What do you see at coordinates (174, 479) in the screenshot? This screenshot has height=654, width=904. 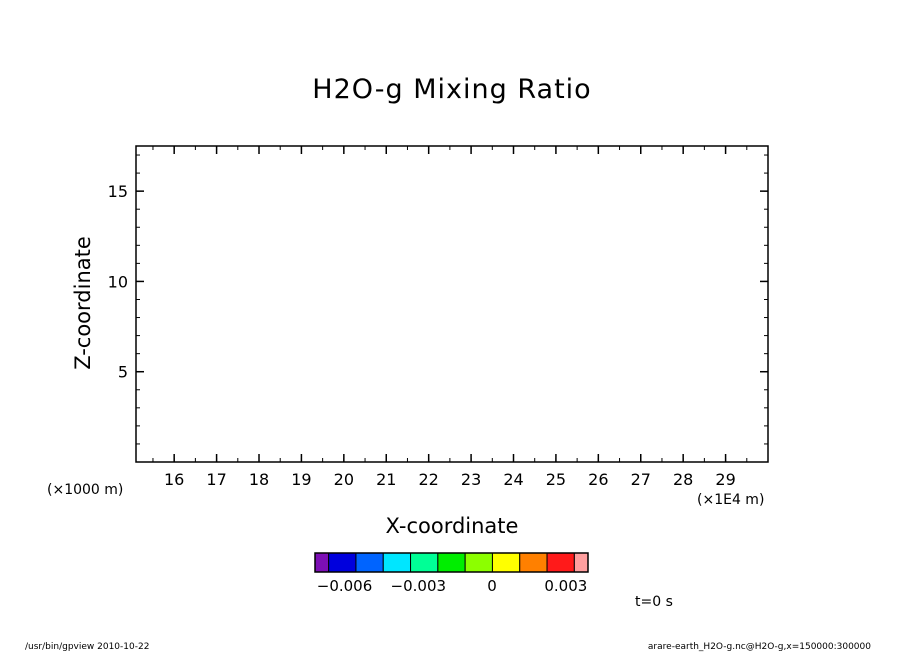 I see `x-tick-label: 16` at bounding box center [174, 479].